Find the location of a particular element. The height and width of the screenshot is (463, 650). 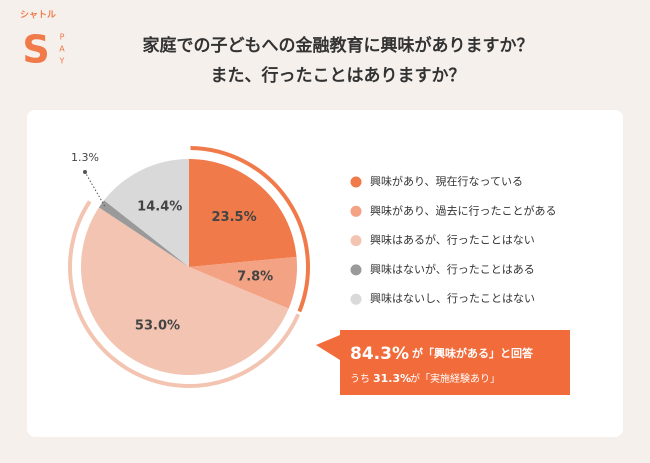

leader-dot is located at coordinates (85, 172).